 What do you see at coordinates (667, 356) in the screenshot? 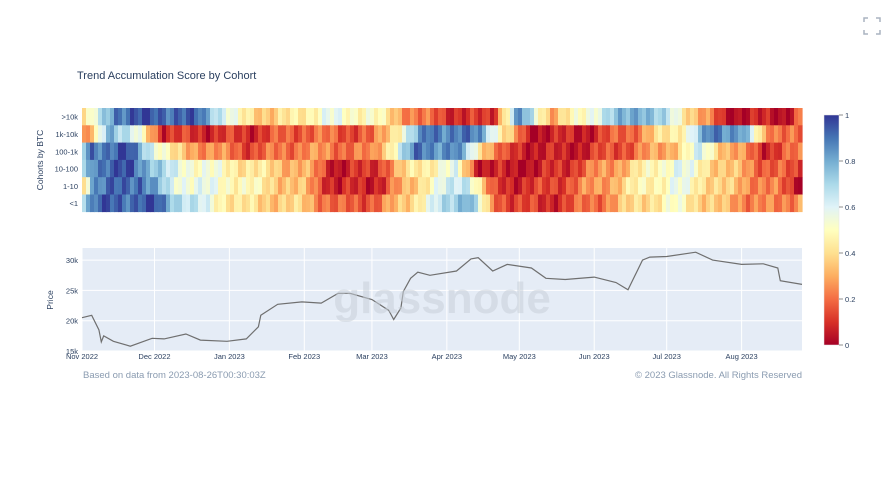
I see `price-x-tick-label: Jul 2023` at bounding box center [667, 356].